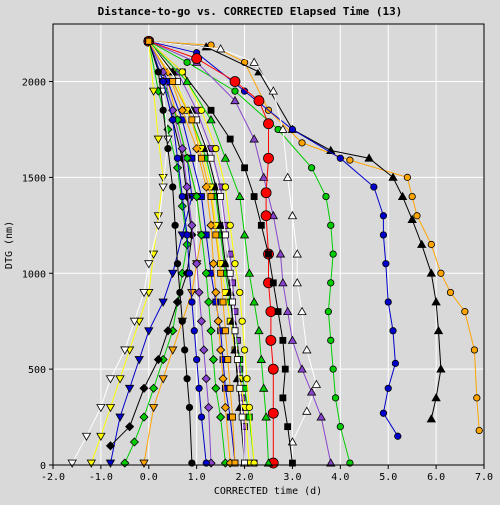 The width and height of the screenshot is (500, 505). What do you see at coordinates (197, 477) in the screenshot?
I see `x-tick-label: 1.0` at bounding box center [197, 477].